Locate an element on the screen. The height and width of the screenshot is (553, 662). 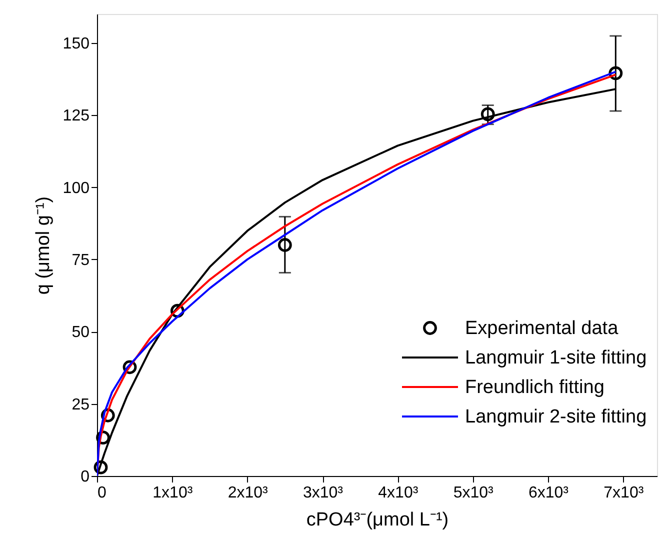
y-tick-label: 150 is located at coordinates (76, 43).